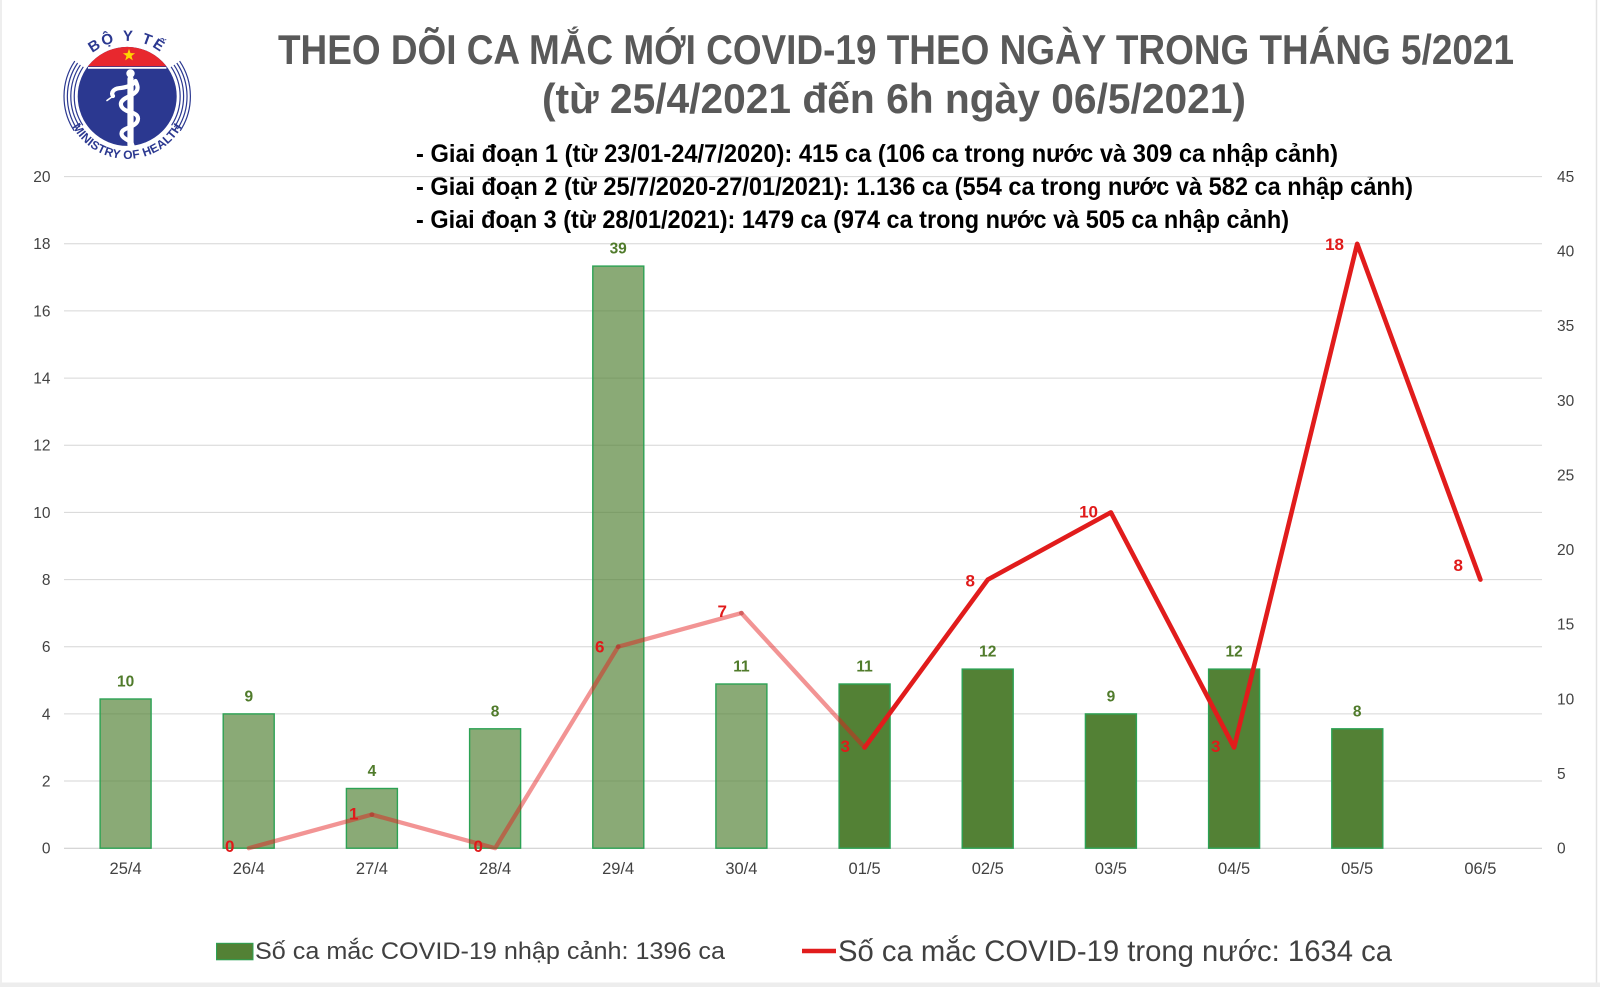 The image size is (1600, 987). What do you see at coordinates (865, 869) in the screenshot?
I see `svg-text: 01/5` at bounding box center [865, 869].